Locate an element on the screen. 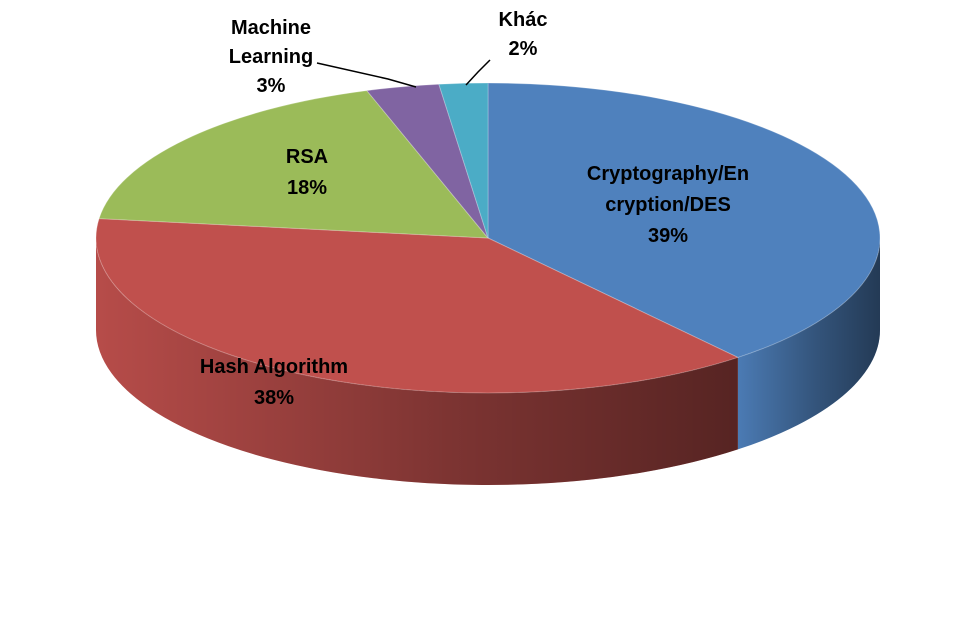 The height and width of the screenshot is (638, 974). data-label-rsa: RSA 18% is located at coordinates (307, 172).